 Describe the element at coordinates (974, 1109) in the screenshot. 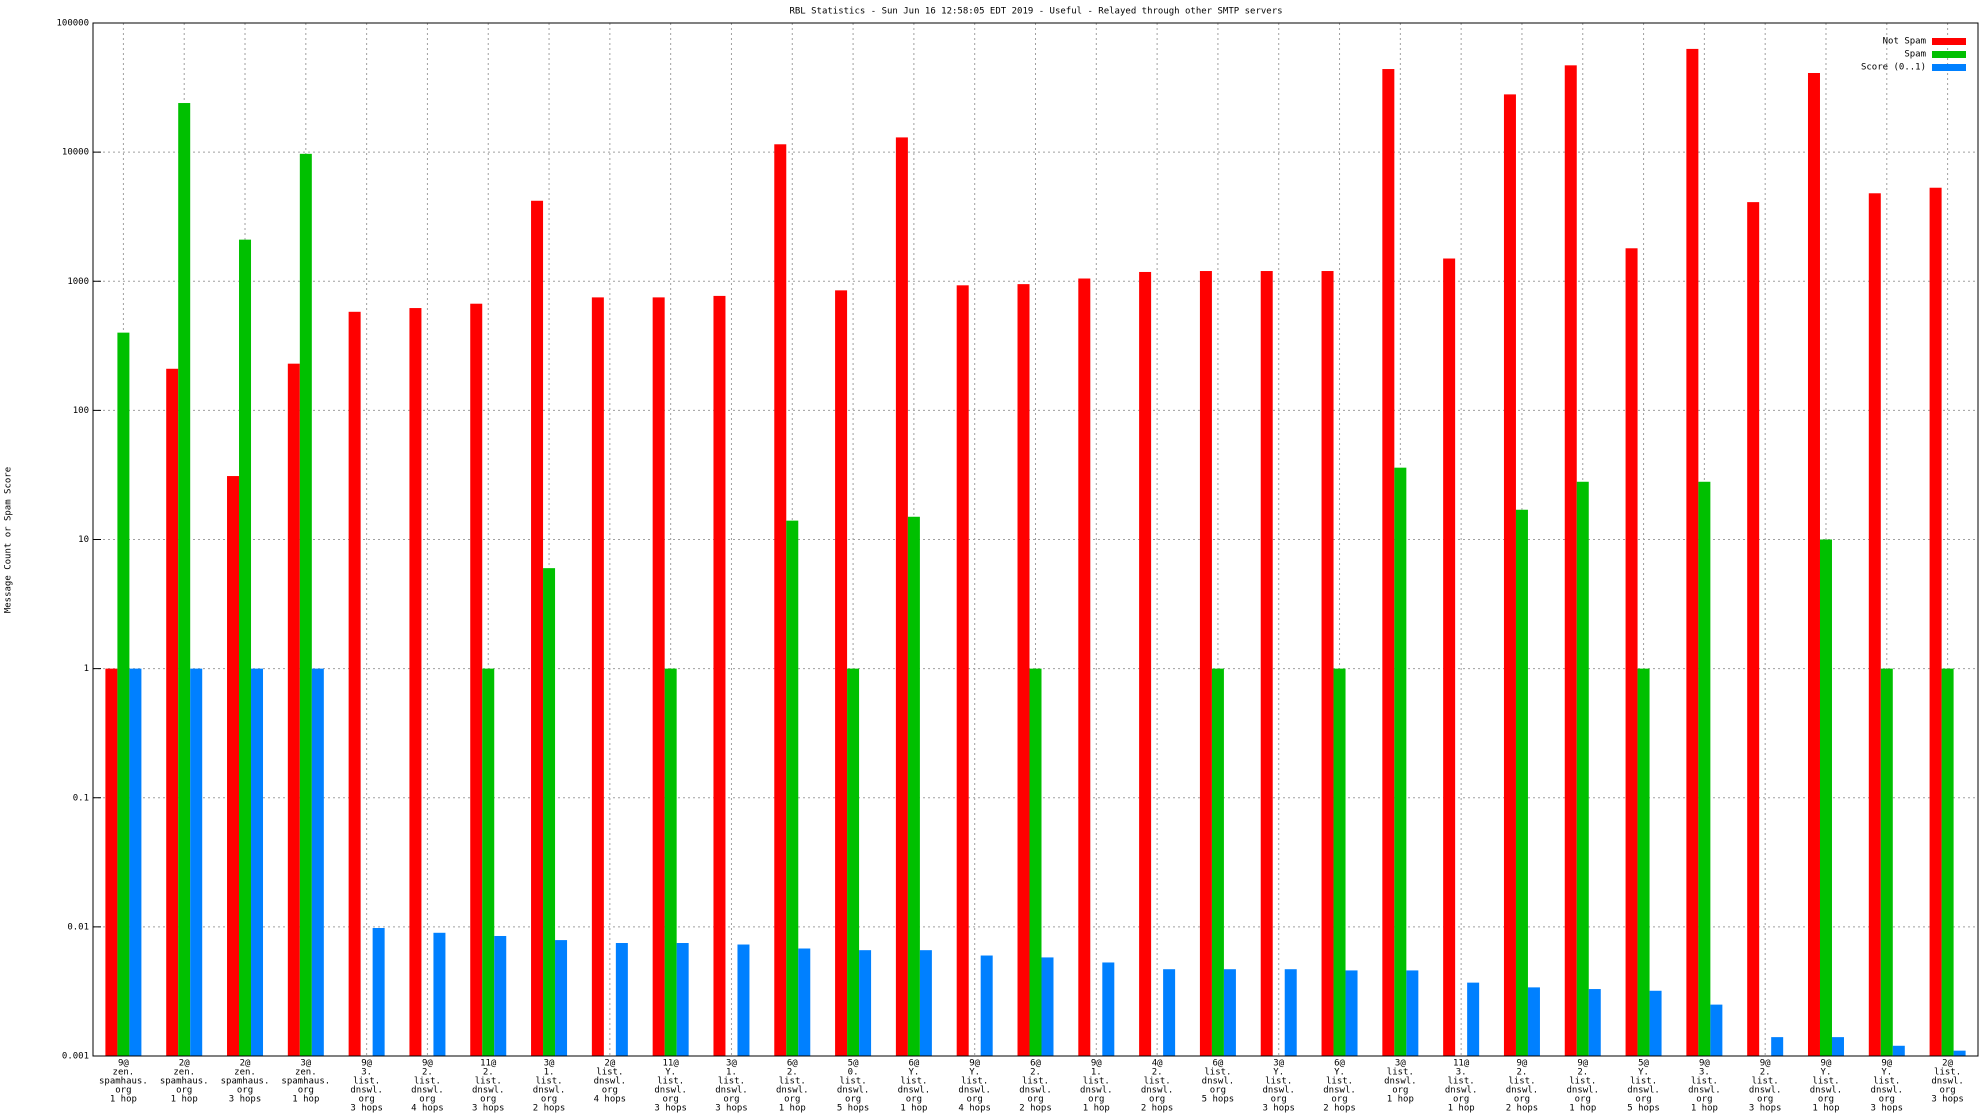

I see `x-tick-label: 4 hops` at that location.